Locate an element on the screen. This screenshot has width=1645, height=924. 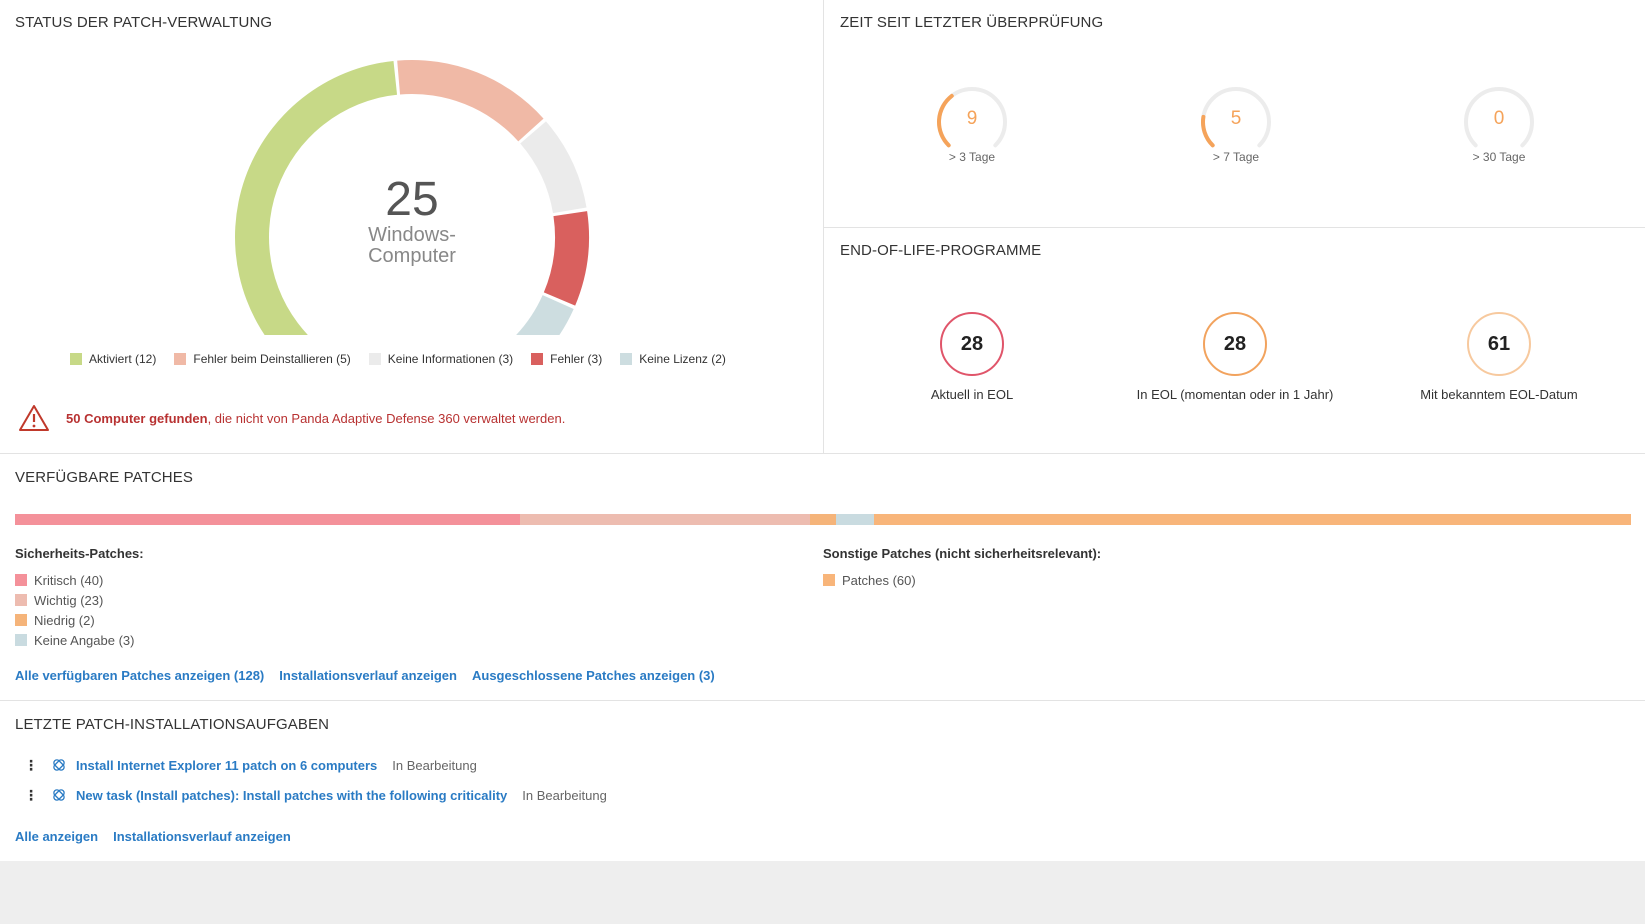
gauge-label: > 30 Tage is located at coordinates (1499, 157).